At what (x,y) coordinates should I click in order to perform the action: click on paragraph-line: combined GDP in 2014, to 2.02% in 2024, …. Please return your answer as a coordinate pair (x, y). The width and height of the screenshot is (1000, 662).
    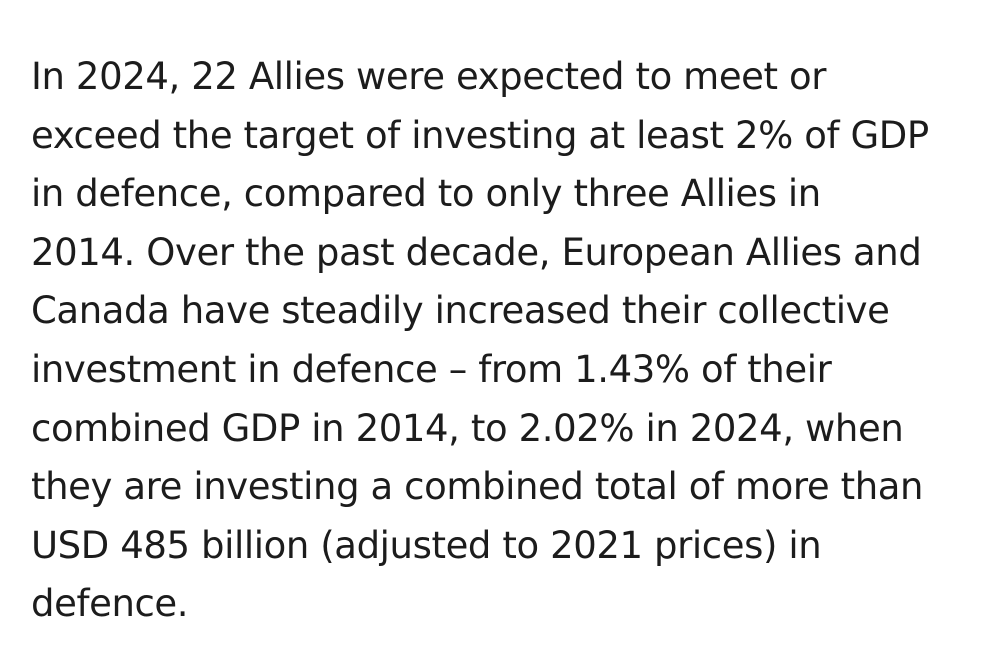
    Looking at the image, I should click on (467, 428).